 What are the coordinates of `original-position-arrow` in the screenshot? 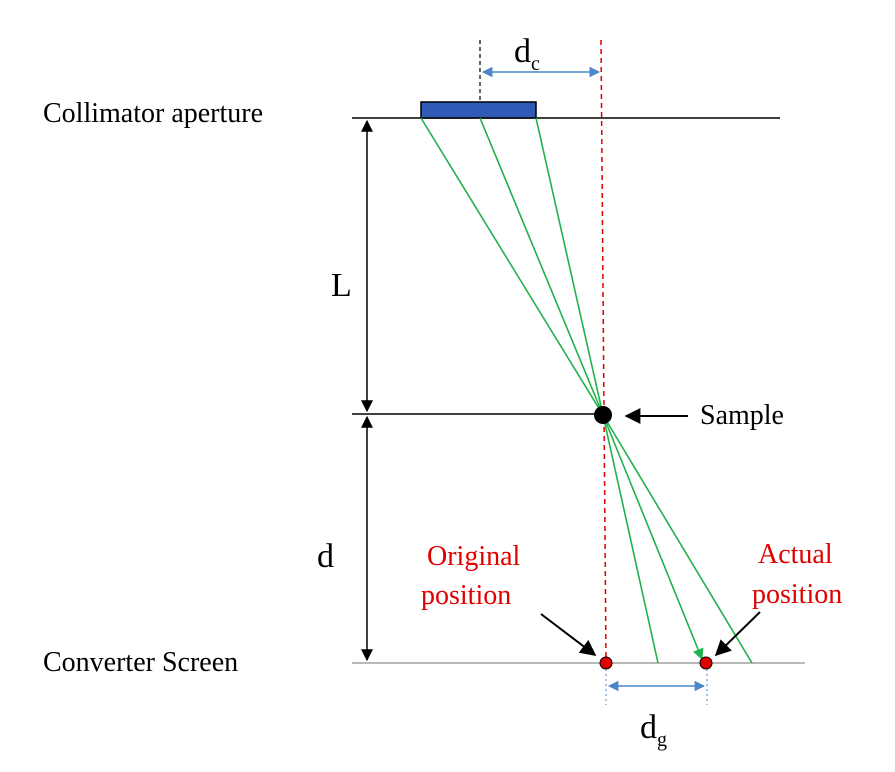 It's located at (568, 634).